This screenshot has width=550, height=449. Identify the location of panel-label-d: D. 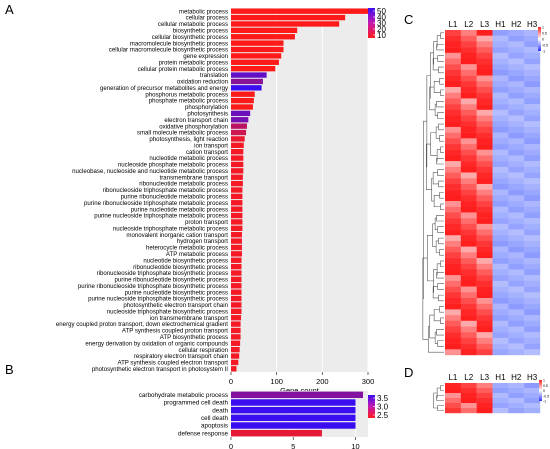
(408, 372).